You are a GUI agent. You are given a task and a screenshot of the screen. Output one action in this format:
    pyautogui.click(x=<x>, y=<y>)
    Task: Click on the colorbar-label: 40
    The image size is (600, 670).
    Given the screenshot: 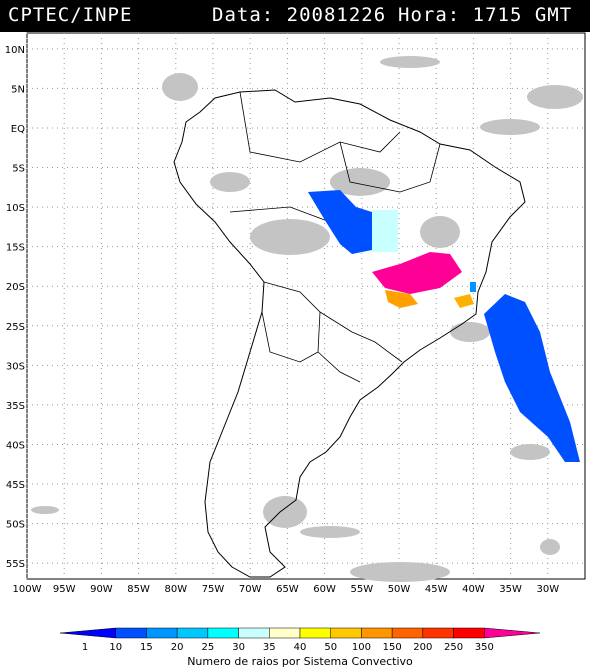 What is the action you would take?
    pyautogui.click(x=300, y=647)
    